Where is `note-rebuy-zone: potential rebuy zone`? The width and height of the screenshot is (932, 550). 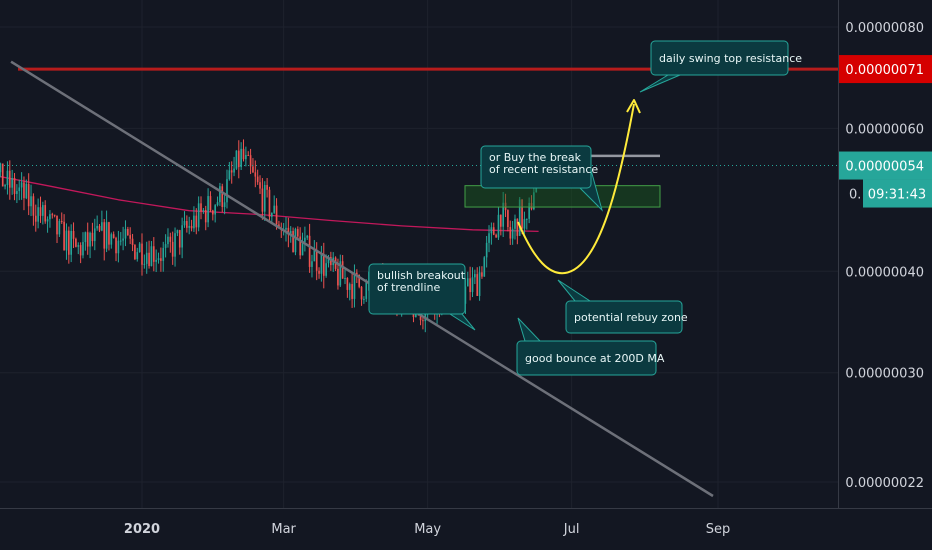 note-rebuy-zone: potential rebuy zone is located at coordinates (622, 306).